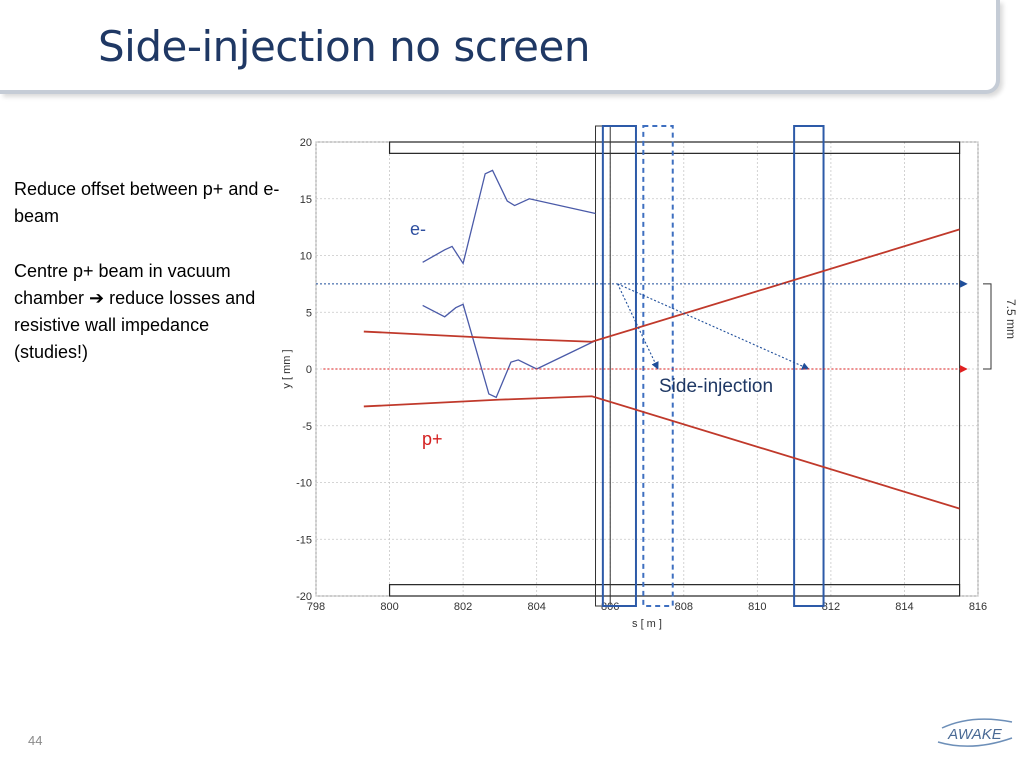 This screenshot has width=1024, height=768. Describe the element at coordinates (647, 624) in the screenshot. I see `x-axis-label: s [ m ]` at that location.